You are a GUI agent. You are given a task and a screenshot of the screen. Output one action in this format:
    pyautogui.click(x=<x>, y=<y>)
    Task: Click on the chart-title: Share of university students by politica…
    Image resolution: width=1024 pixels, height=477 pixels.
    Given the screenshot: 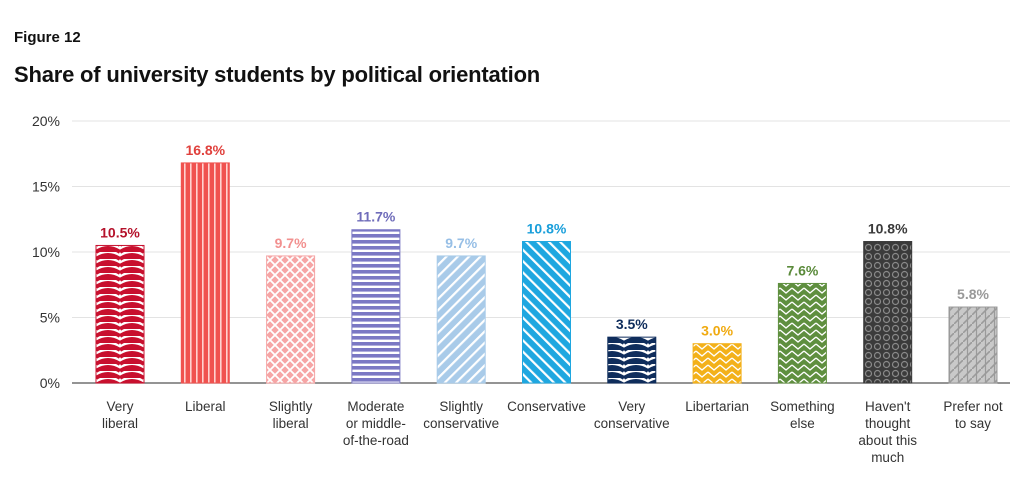 What is the action you would take?
    pyautogui.click(x=277, y=74)
    